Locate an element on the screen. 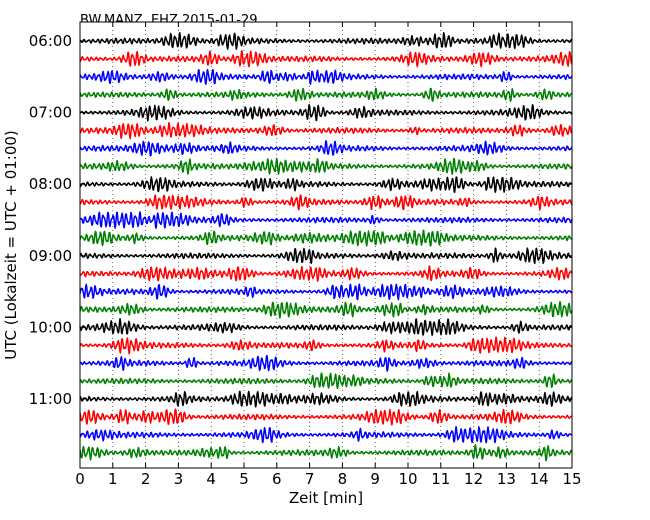 The width and height of the screenshot is (650, 520). x-tick-label: 14 is located at coordinates (539, 479).